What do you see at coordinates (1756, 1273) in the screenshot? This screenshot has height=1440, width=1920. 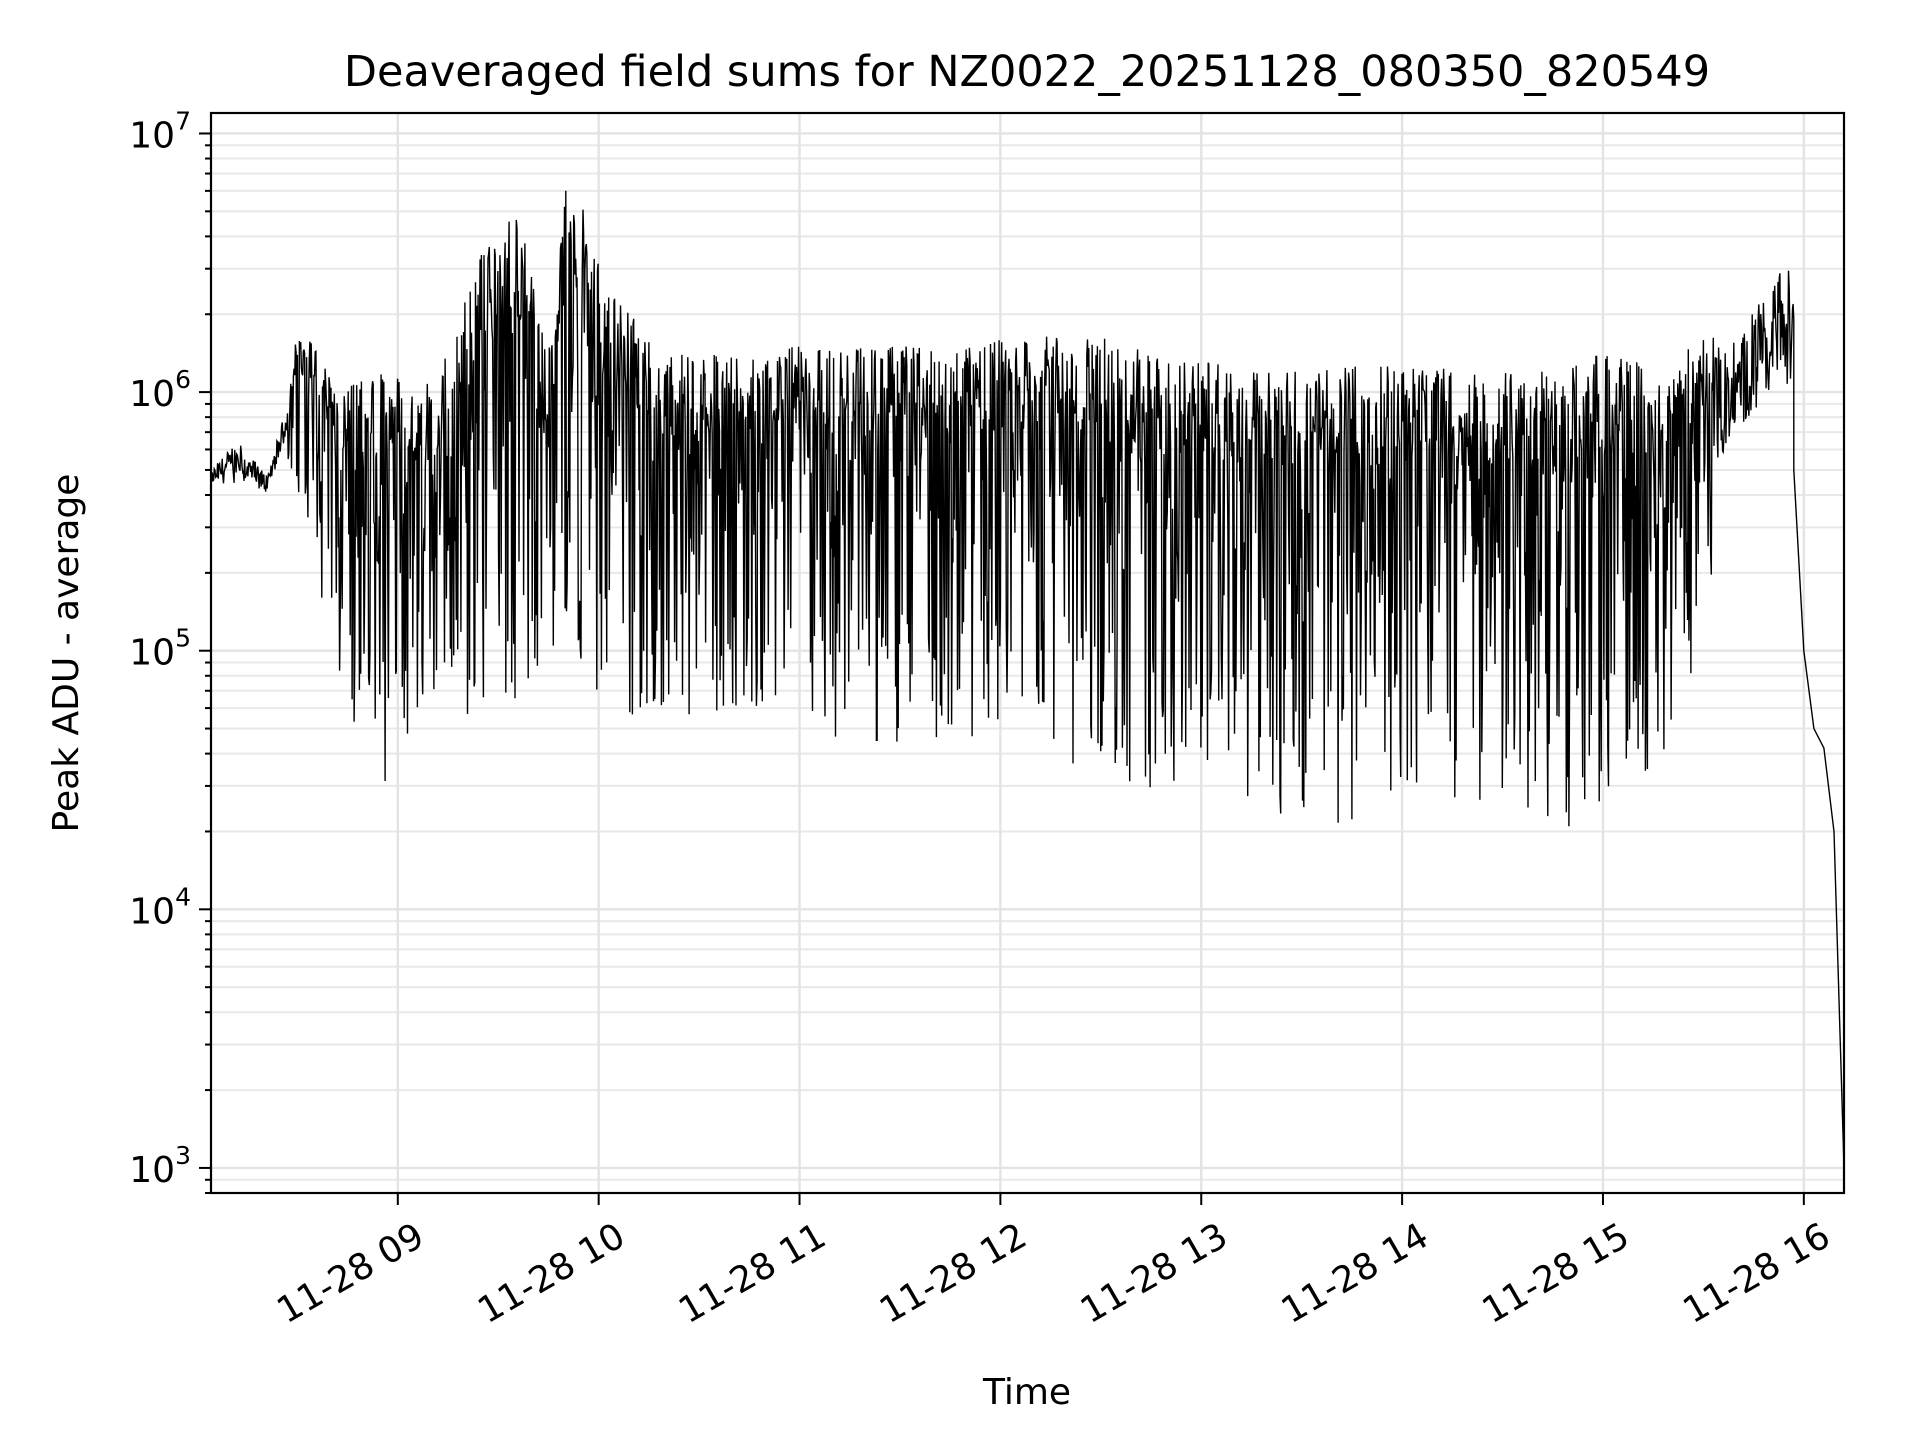 I see `x-tick-label: 11-28 16` at bounding box center [1756, 1273].